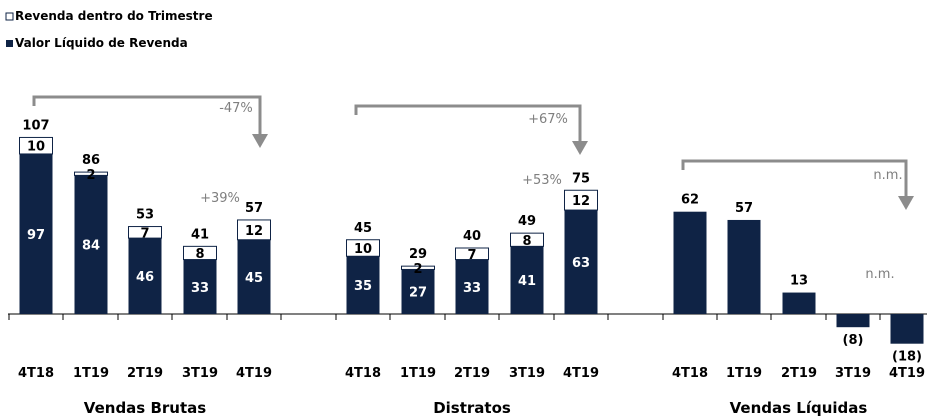 The height and width of the screenshot is (418, 927). I want to click on data-label: 41, so click(527, 281).